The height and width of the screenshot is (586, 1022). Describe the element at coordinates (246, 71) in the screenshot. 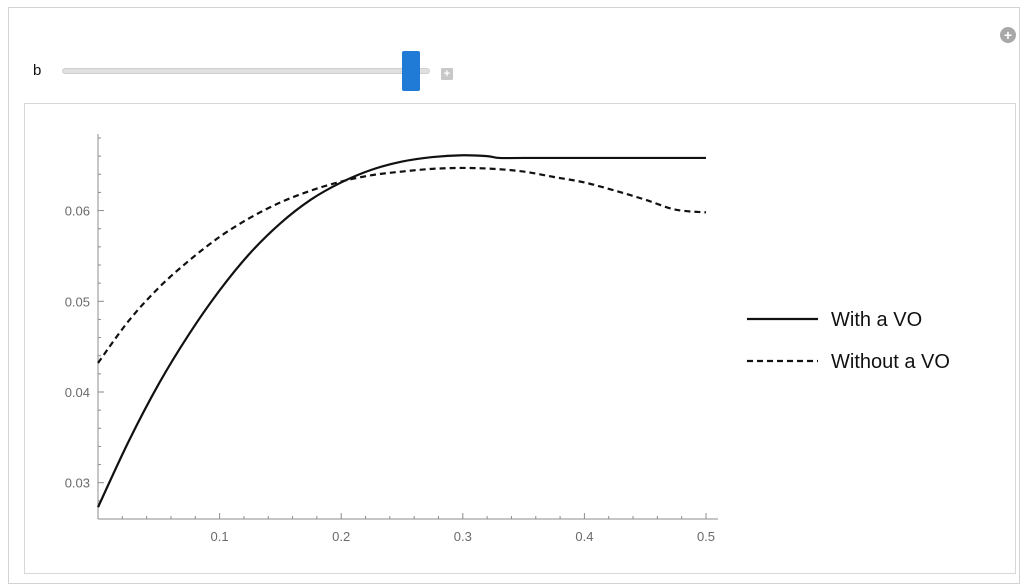

I see `parameter-slider-track` at that location.